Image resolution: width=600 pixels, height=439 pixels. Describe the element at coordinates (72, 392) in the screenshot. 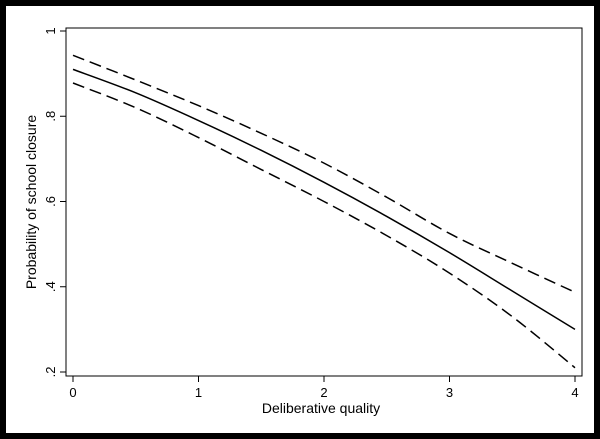

I see `x-tick-label: 0` at that location.